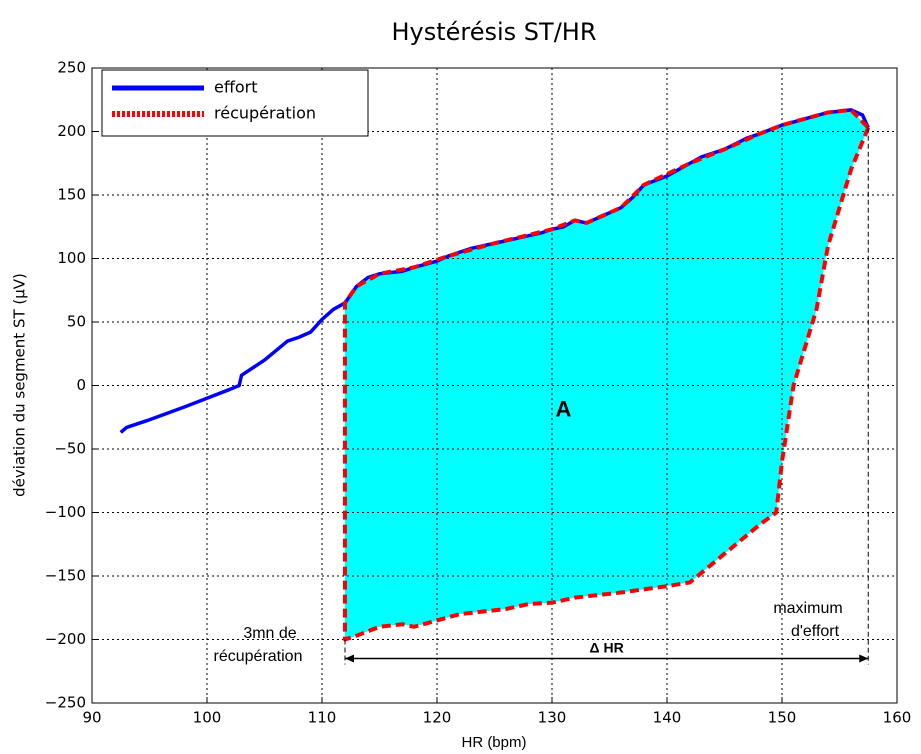 This screenshot has width=921, height=754. Describe the element at coordinates (607, 647) in the screenshot. I see `annotation: Δ HR` at that location.